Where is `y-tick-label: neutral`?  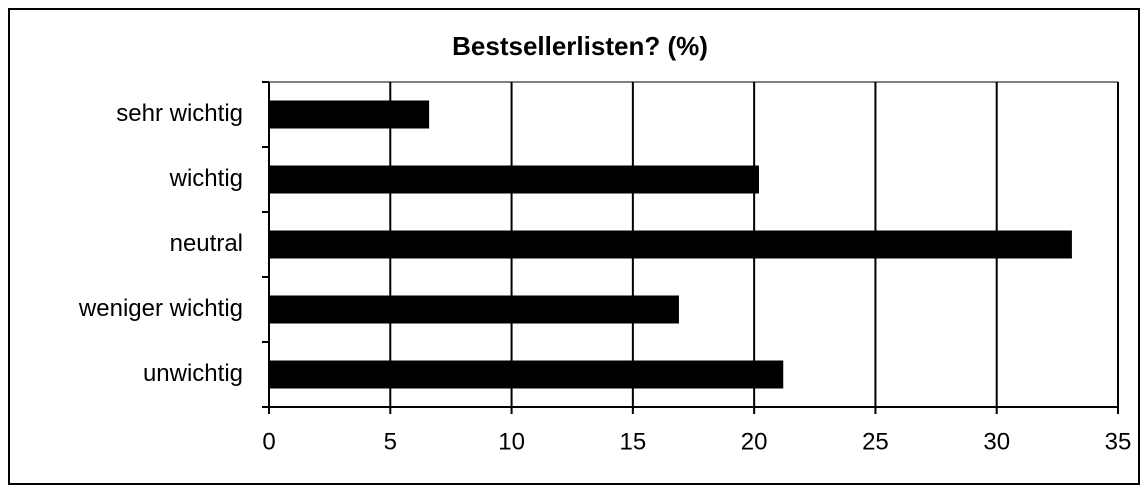 y-tick-label: neutral is located at coordinates (206, 243).